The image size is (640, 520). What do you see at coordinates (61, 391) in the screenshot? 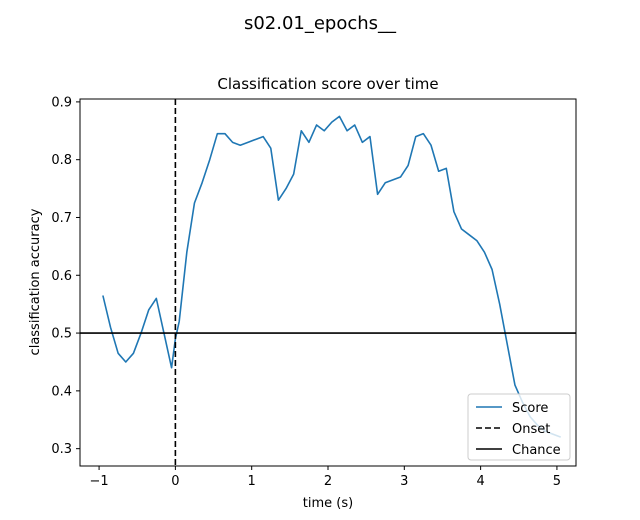
I see `y-tick-label: 0.4` at bounding box center [61, 391].